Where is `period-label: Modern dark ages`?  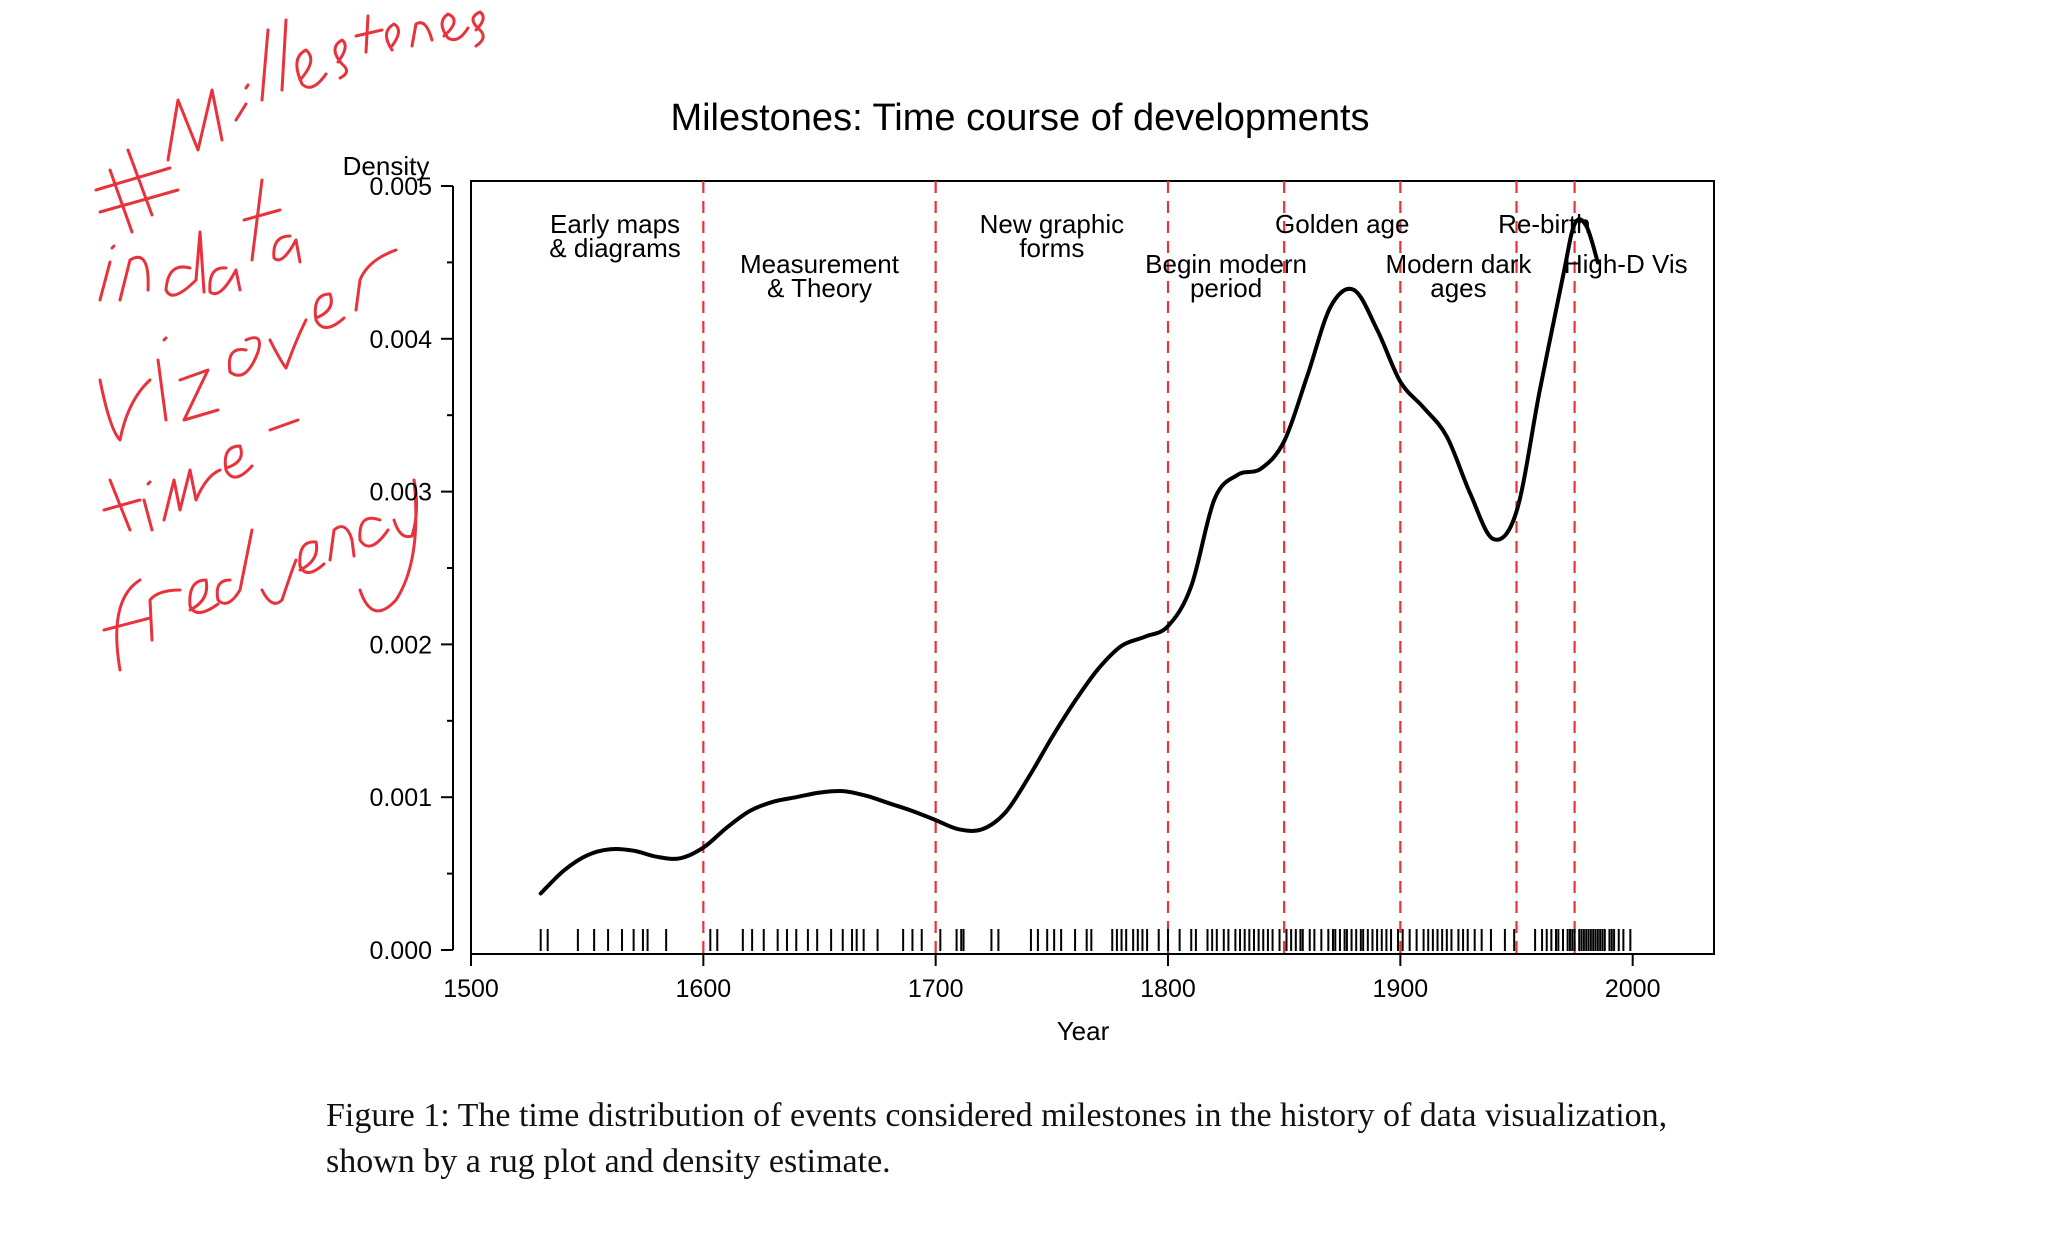
period-label: Modern dark ages is located at coordinates (1458, 276).